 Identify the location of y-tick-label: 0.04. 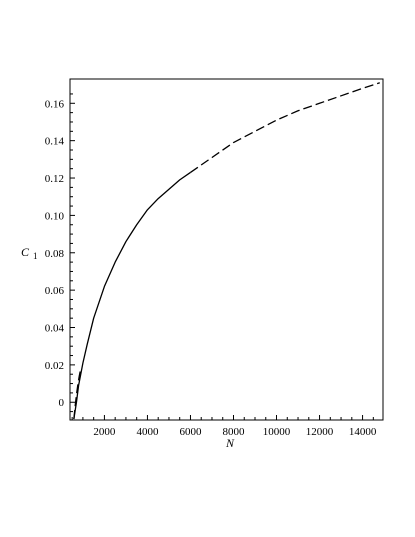
(55, 329).